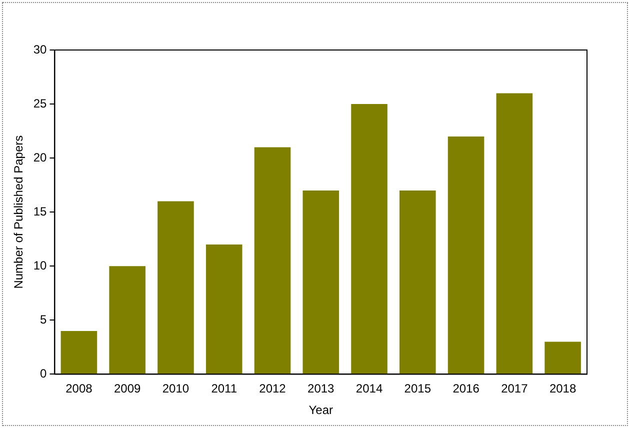 The image size is (632, 430). What do you see at coordinates (514, 389) in the screenshot?
I see `x-tick-label: 2017` at bounding box center [514, 389].